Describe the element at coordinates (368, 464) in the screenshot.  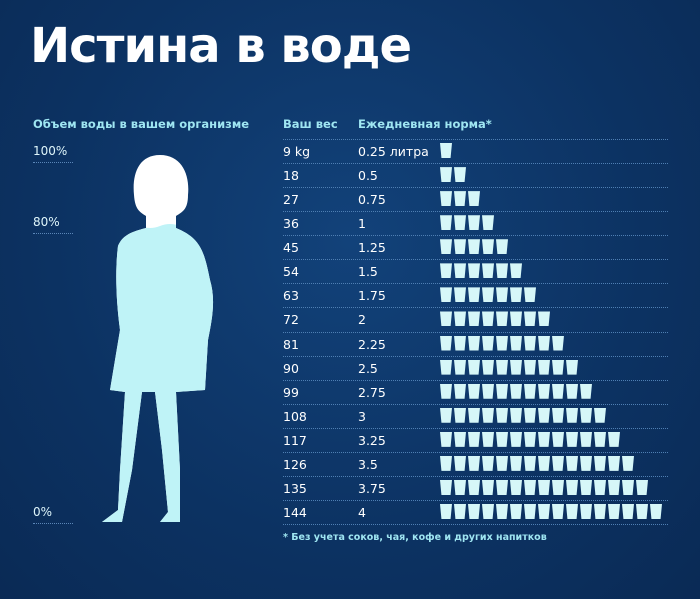
I see `norm-cell: 3.5` at that location.